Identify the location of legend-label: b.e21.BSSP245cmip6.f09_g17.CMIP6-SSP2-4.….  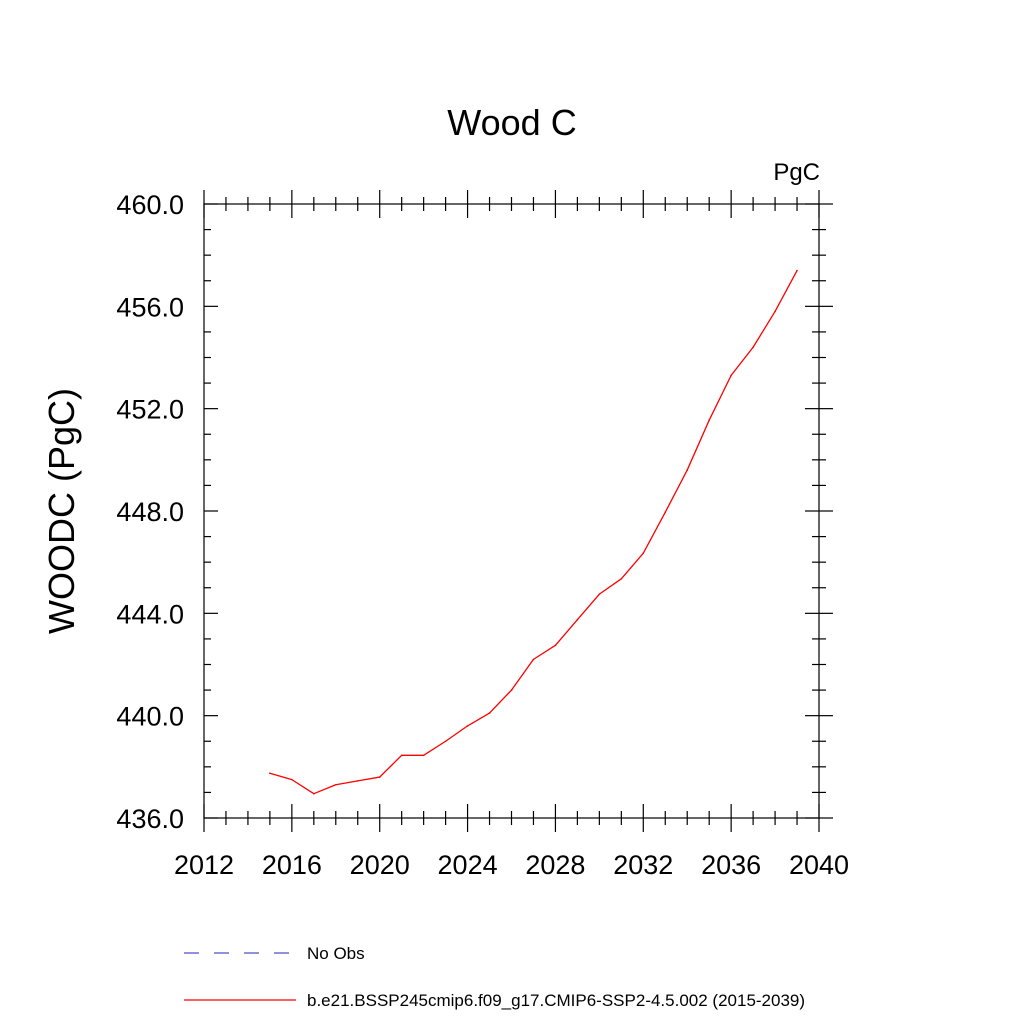
(556, 1000).